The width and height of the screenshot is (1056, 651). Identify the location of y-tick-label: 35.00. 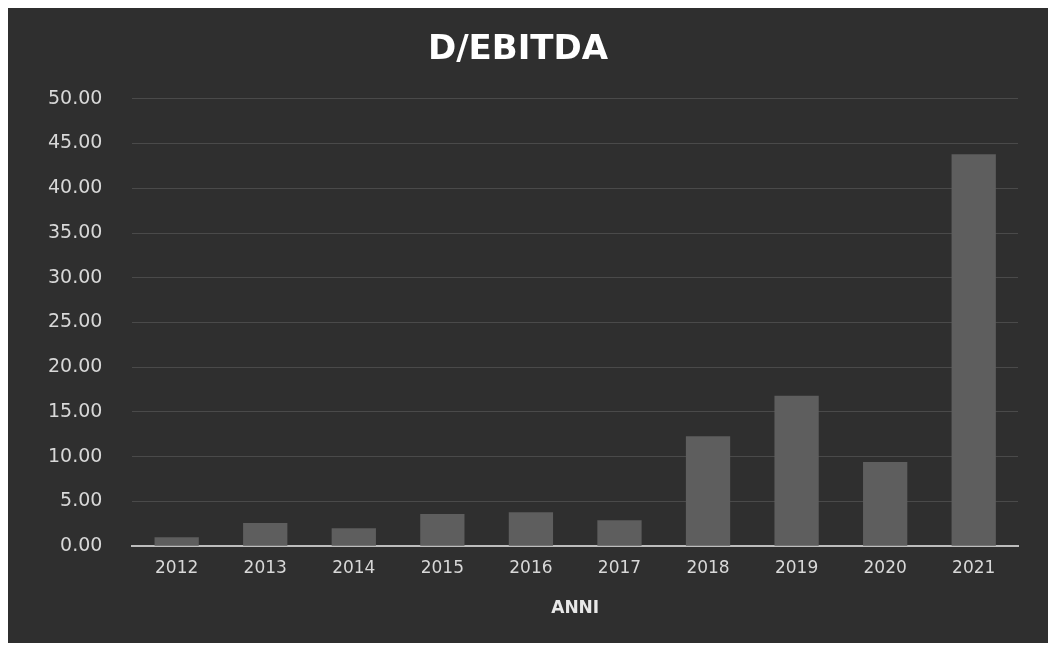
(75, 230).